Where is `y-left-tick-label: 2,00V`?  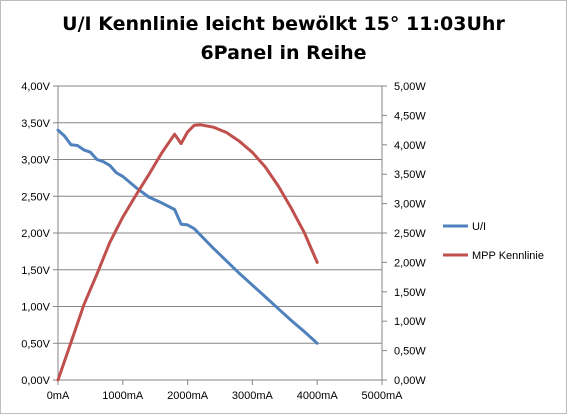 y-left-tick-label: 2,00V is located at coordinates (35, 234).